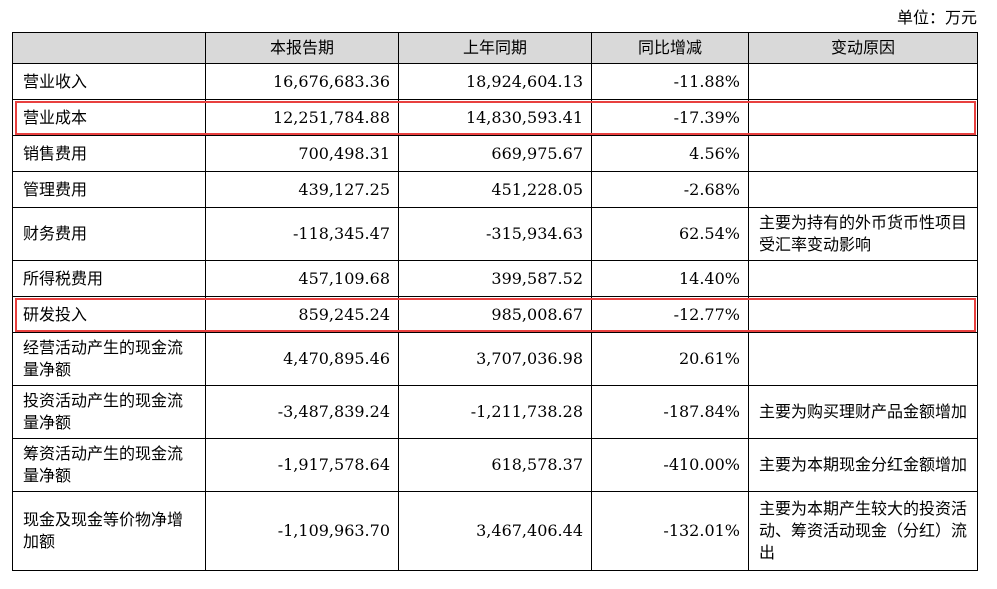 This screenshot has width=997, height=589. Describe the element at coordinates (109, 81) in the screenshot. I see `row-item: 营业收入` at that location.